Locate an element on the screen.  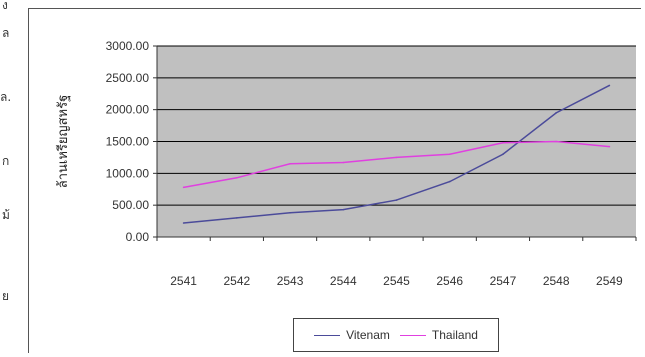
edge-fragment: ง is located at coordinates (5, 6).